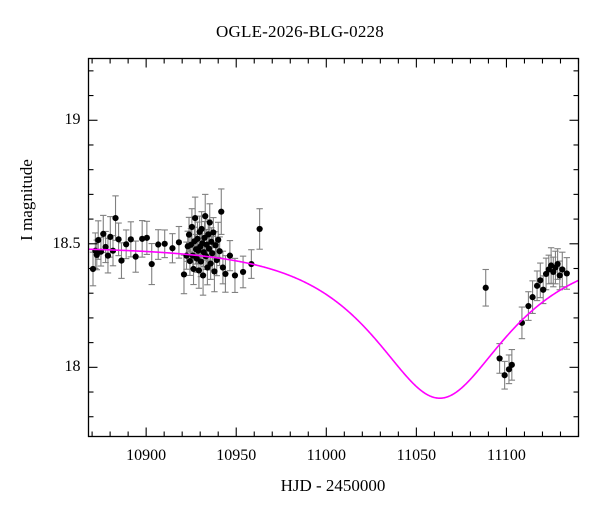  What do you see at coordinates (300, 31) in the screenshot?
I see `page-title: OGLE-2026-BLG-0228` at bounding box center [300, 31].